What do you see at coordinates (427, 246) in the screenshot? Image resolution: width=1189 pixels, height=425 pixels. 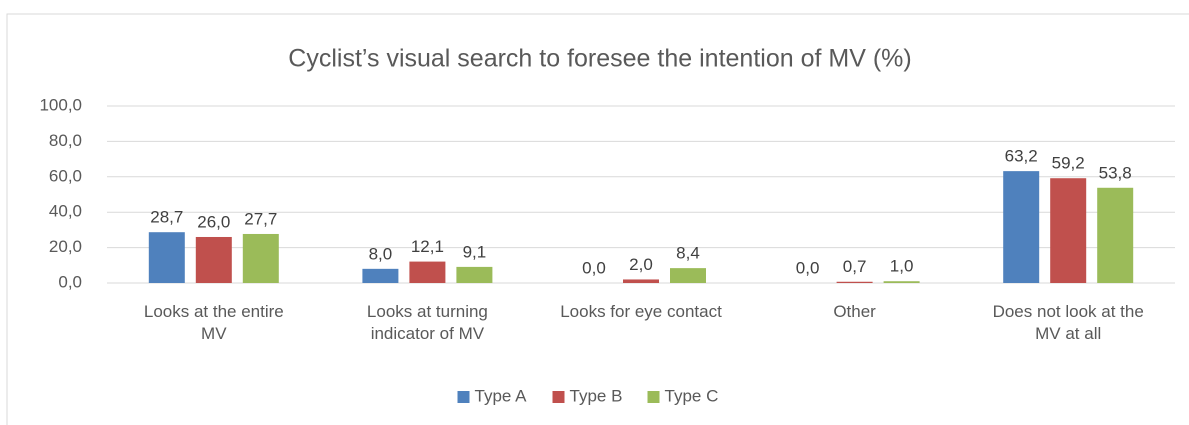 I see `data-label: 12,1` at bounding box center [427, 246].